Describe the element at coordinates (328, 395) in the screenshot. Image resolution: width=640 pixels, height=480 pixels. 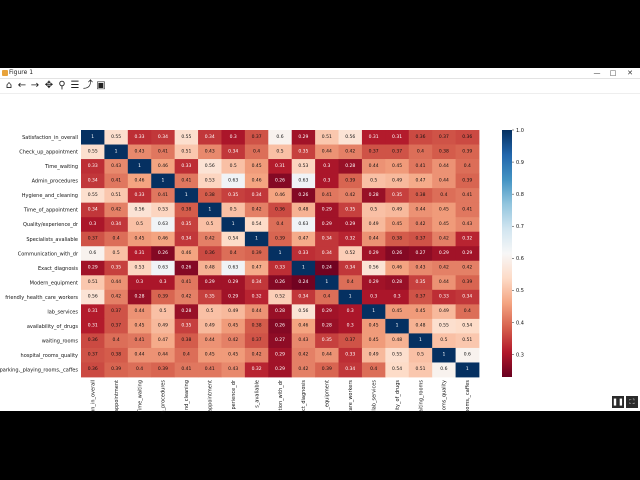
I see `column-label: _equipment` at that location.